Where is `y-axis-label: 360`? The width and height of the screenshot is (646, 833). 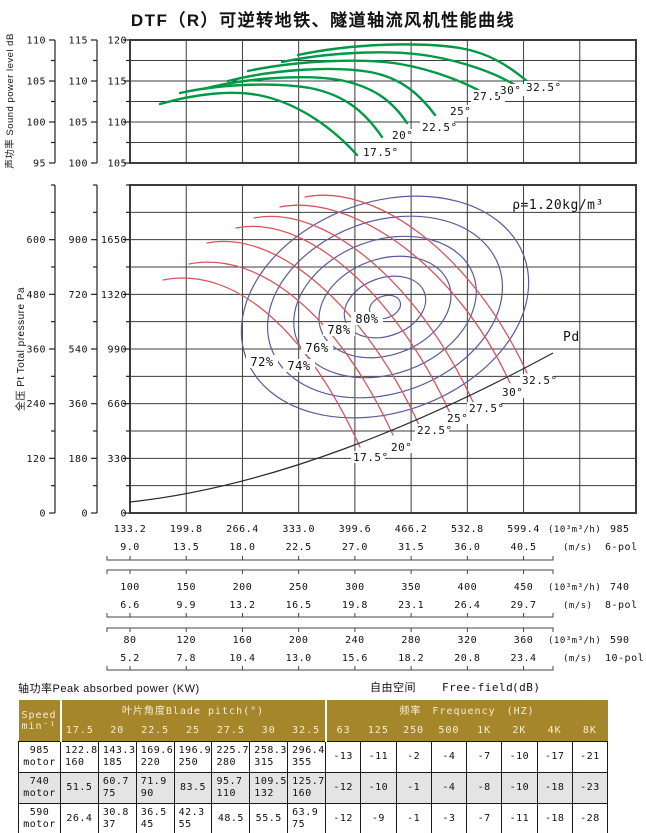
y-axis-label: 360 is located at coordinates (36, 350).